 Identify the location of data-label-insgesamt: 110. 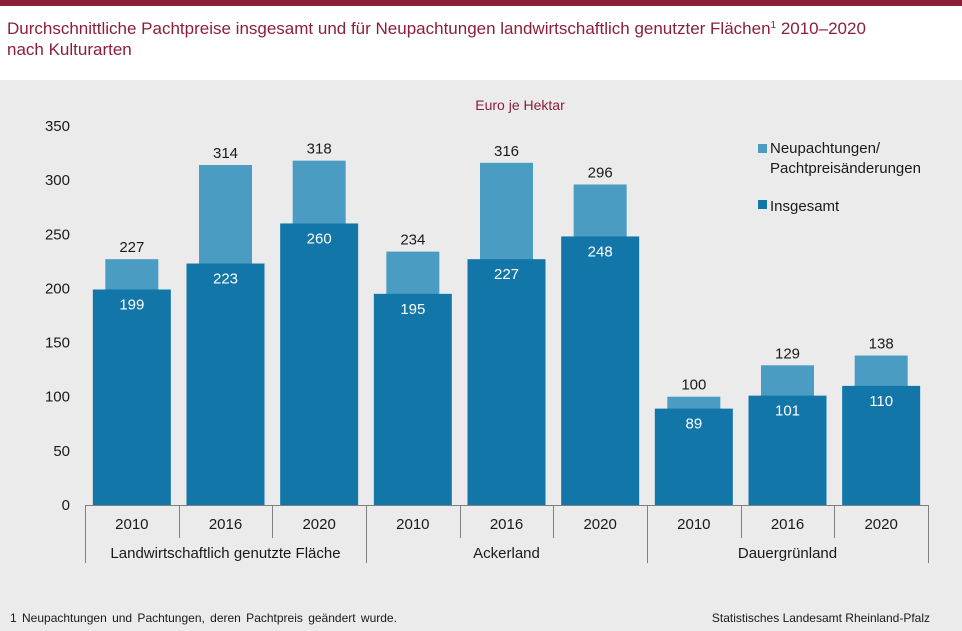
(881, 401).